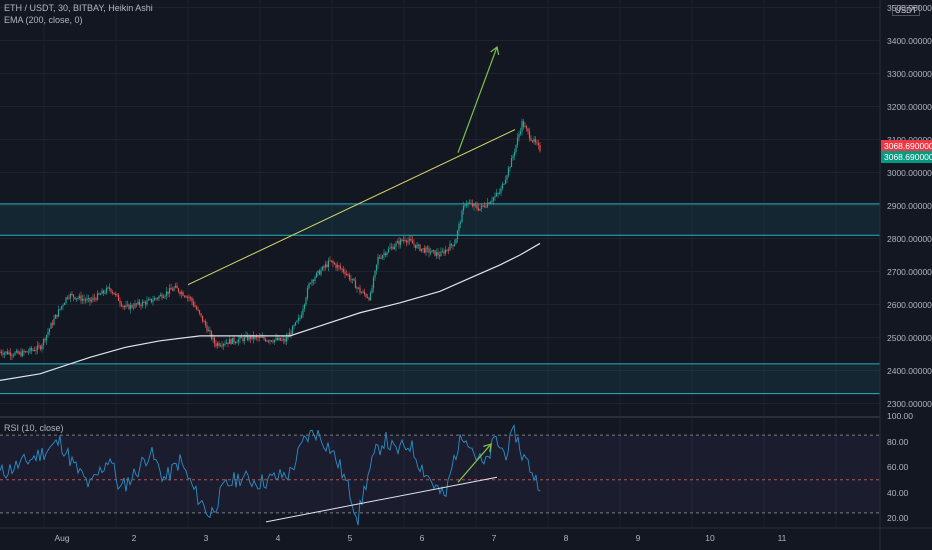 This screenshot has width=932, height=550. Describe the element at coordinates (909, 271) in the screenshot. I see `price-tick-label: 2700.000000` at that location.